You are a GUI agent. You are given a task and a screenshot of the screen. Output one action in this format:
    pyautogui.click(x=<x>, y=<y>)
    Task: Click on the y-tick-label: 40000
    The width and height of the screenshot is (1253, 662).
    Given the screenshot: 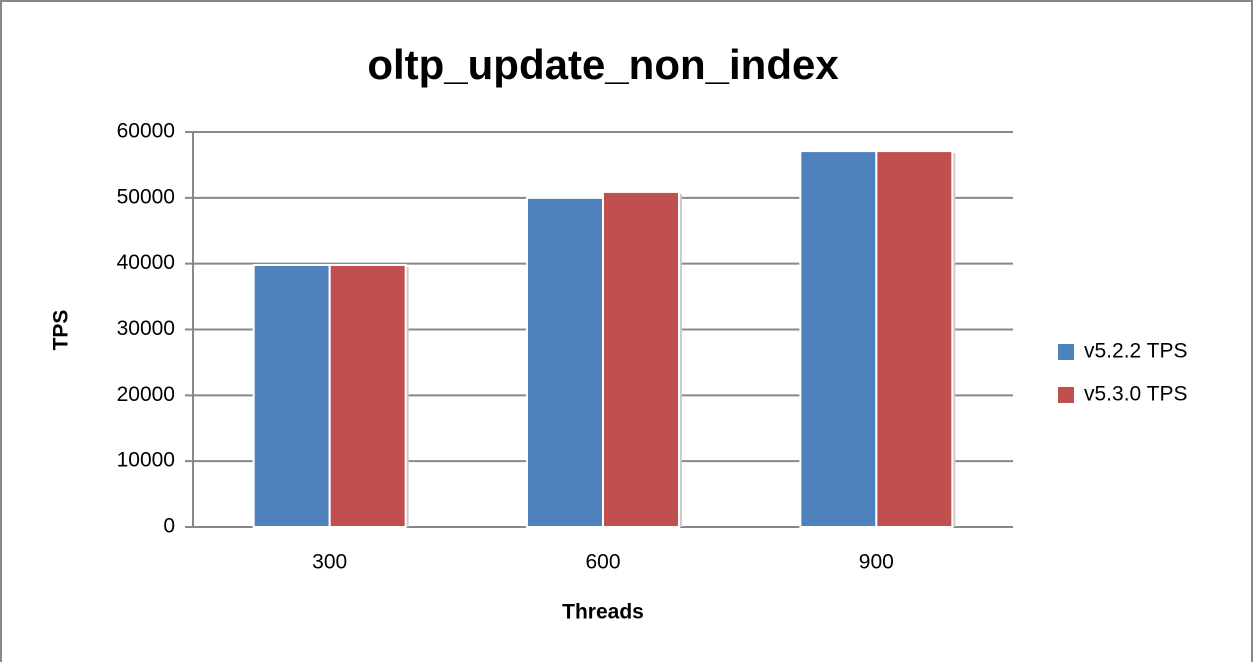 What is the action you would take?
    pyautogui.click(x=146, y=262)
    